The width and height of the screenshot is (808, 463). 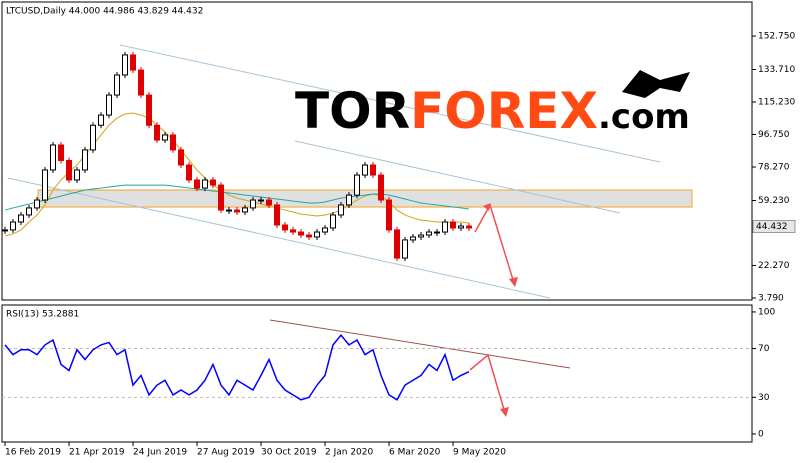 I want to click on x-tick-label: 16 Feb 2019, so click(x=33, y=453).